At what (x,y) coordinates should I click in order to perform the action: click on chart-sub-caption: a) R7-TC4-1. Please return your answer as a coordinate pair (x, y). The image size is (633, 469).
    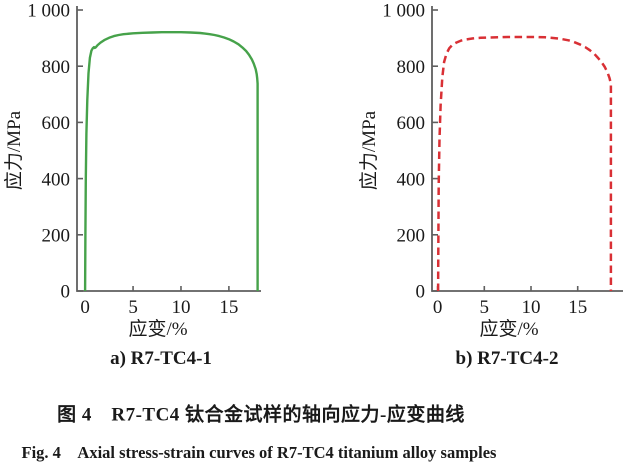
    Looking at the image, I should click on (161, 358).